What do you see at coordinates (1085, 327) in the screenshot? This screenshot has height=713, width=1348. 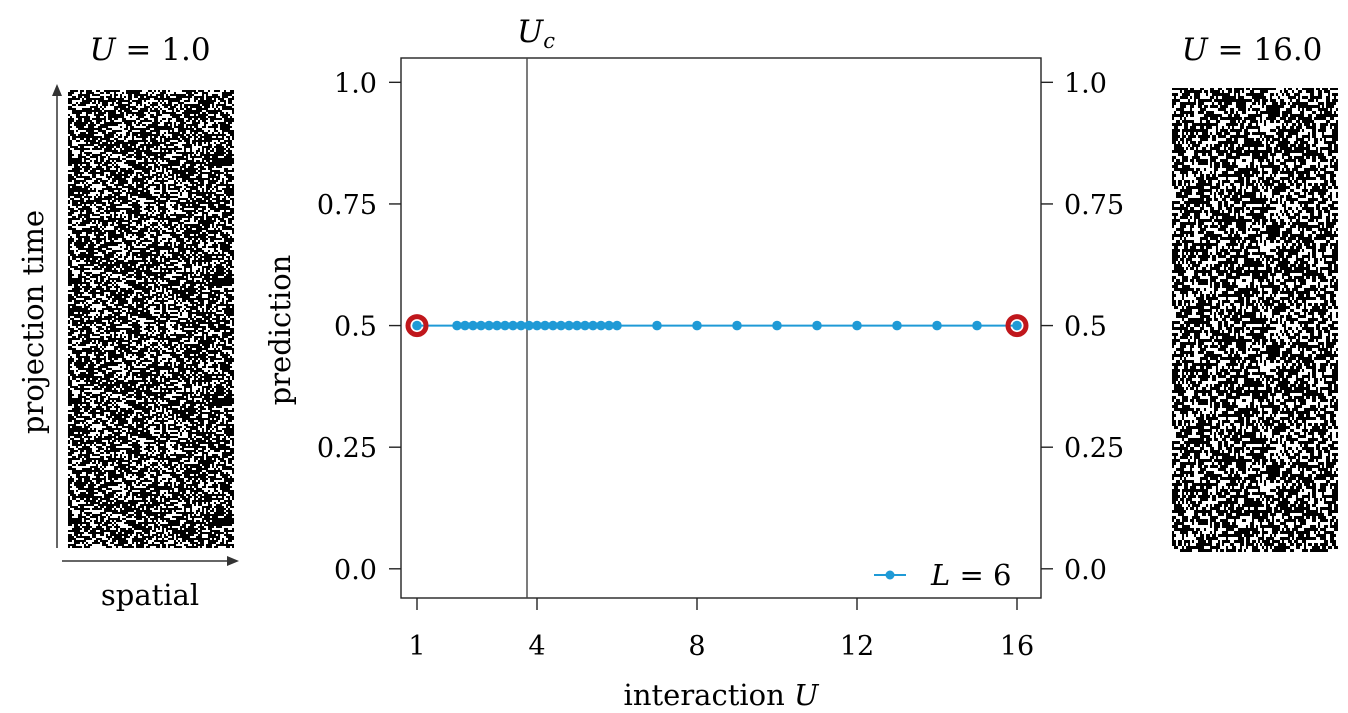 I see `y-tick-label-right: 0.5` at bounding box center [1085, 327].